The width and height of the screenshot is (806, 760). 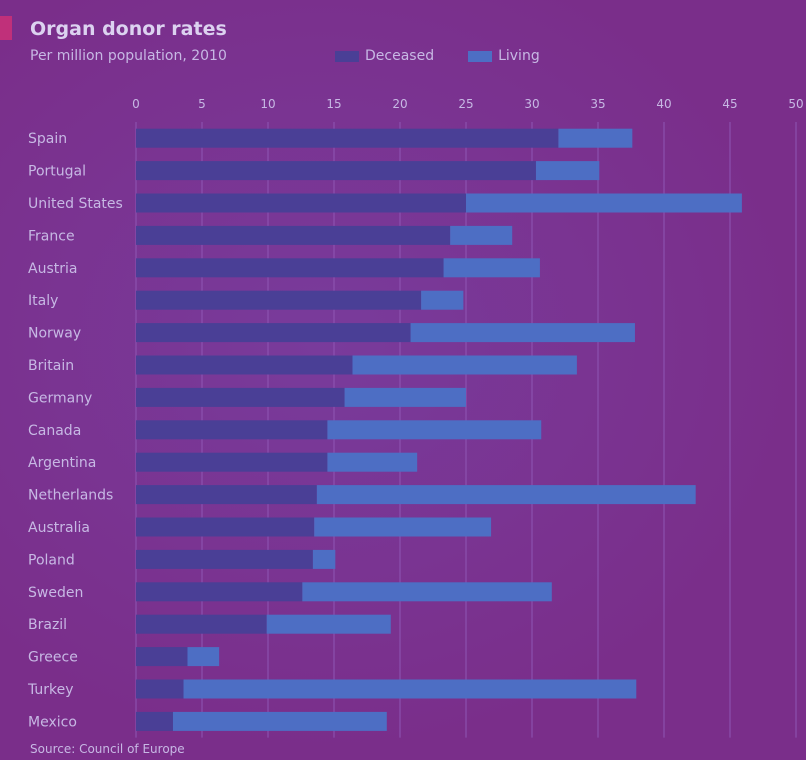 What do you see at coordinates (595, 138) in the screenshot?
I see `bar-spain-living` at bounding box center [595, 138].